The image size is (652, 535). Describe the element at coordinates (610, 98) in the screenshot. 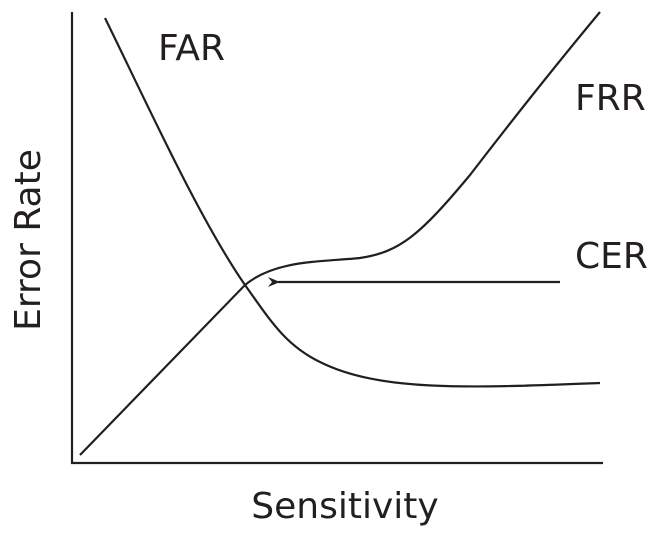

I see `frr-label: FRR` at that location.